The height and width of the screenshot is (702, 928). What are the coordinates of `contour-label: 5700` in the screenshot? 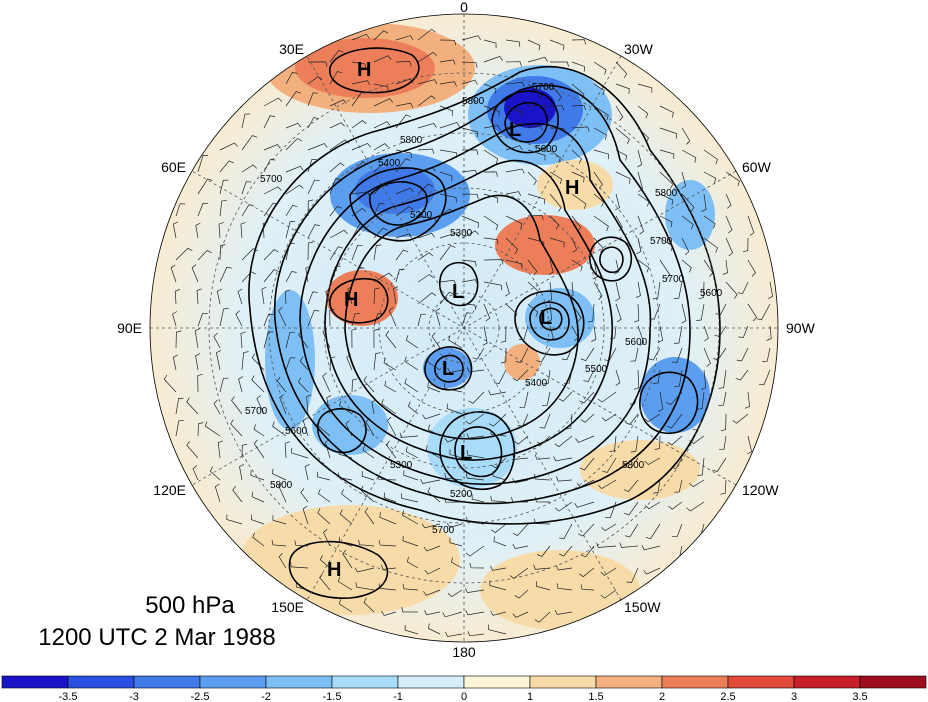 It's located at (271, 179).